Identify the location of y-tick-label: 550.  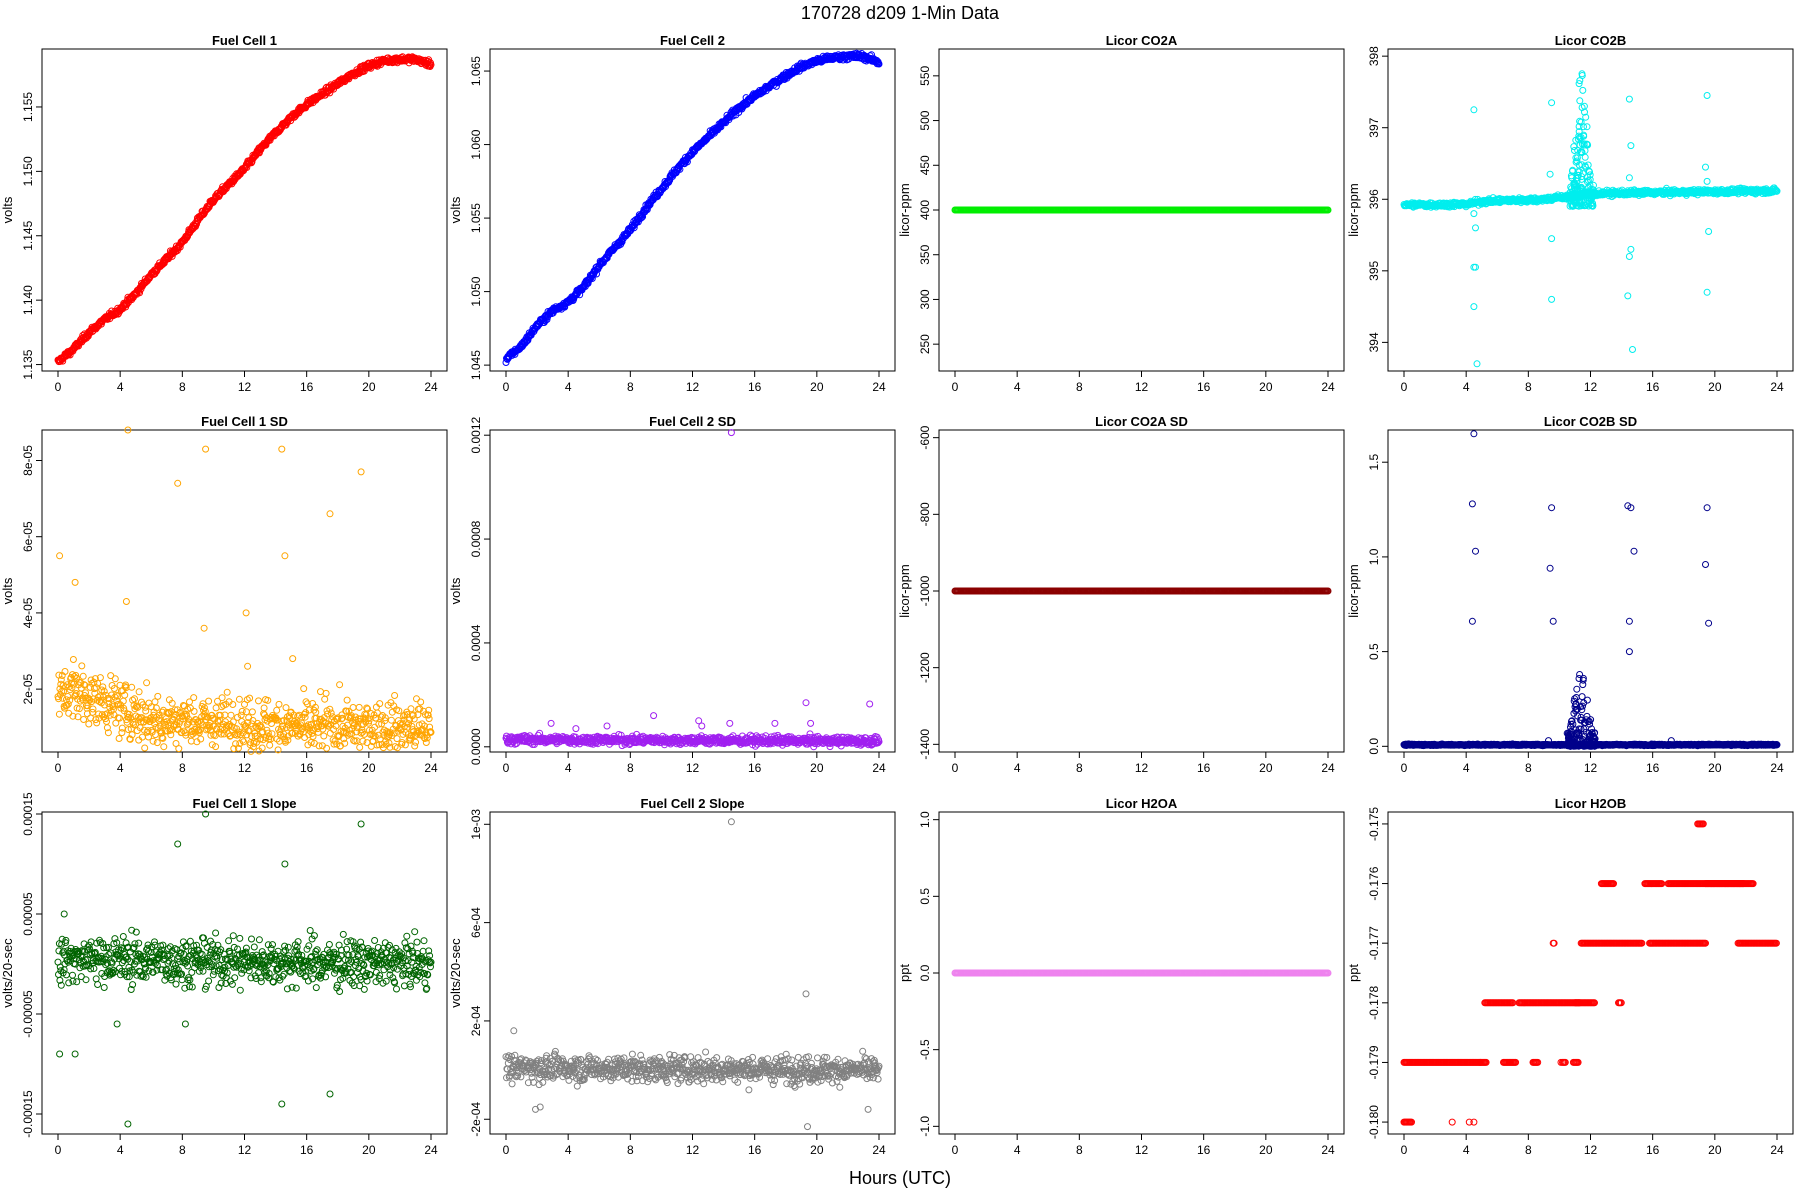
(925, 76).